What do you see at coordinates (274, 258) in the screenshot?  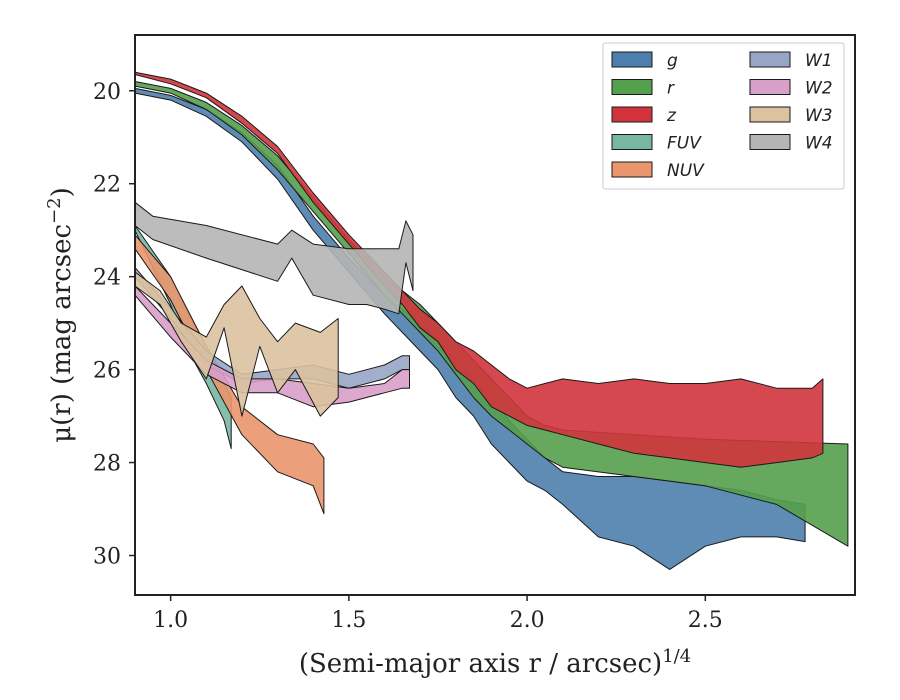 I see `band-w4` at bounding box center [274, 258].